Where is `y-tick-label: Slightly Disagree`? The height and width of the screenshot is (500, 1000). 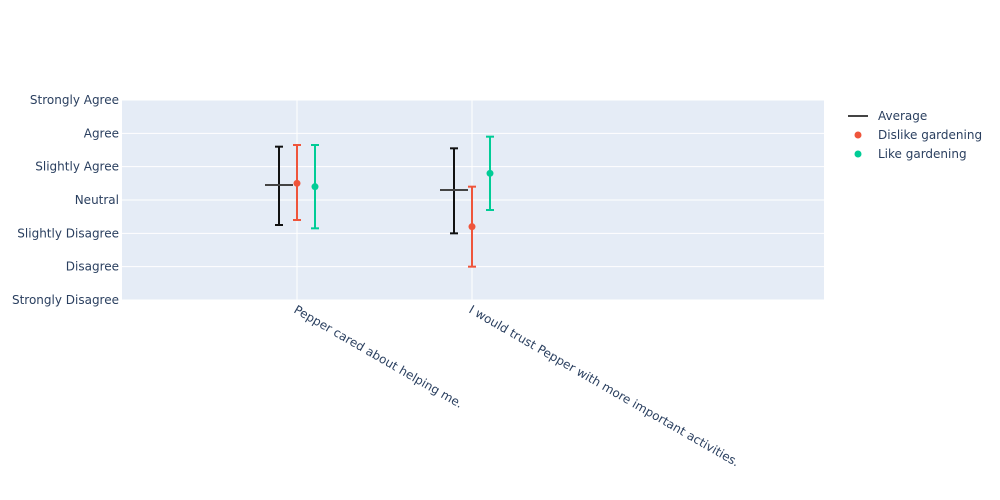
y-tick-label: Slightly Disagree is located at coordinates (68, 233).